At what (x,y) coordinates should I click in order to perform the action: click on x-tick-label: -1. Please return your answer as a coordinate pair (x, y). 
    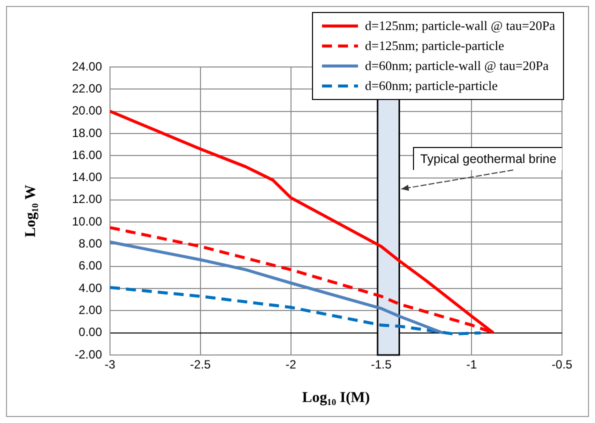
    Looking at the image, I should click on (472, 365).